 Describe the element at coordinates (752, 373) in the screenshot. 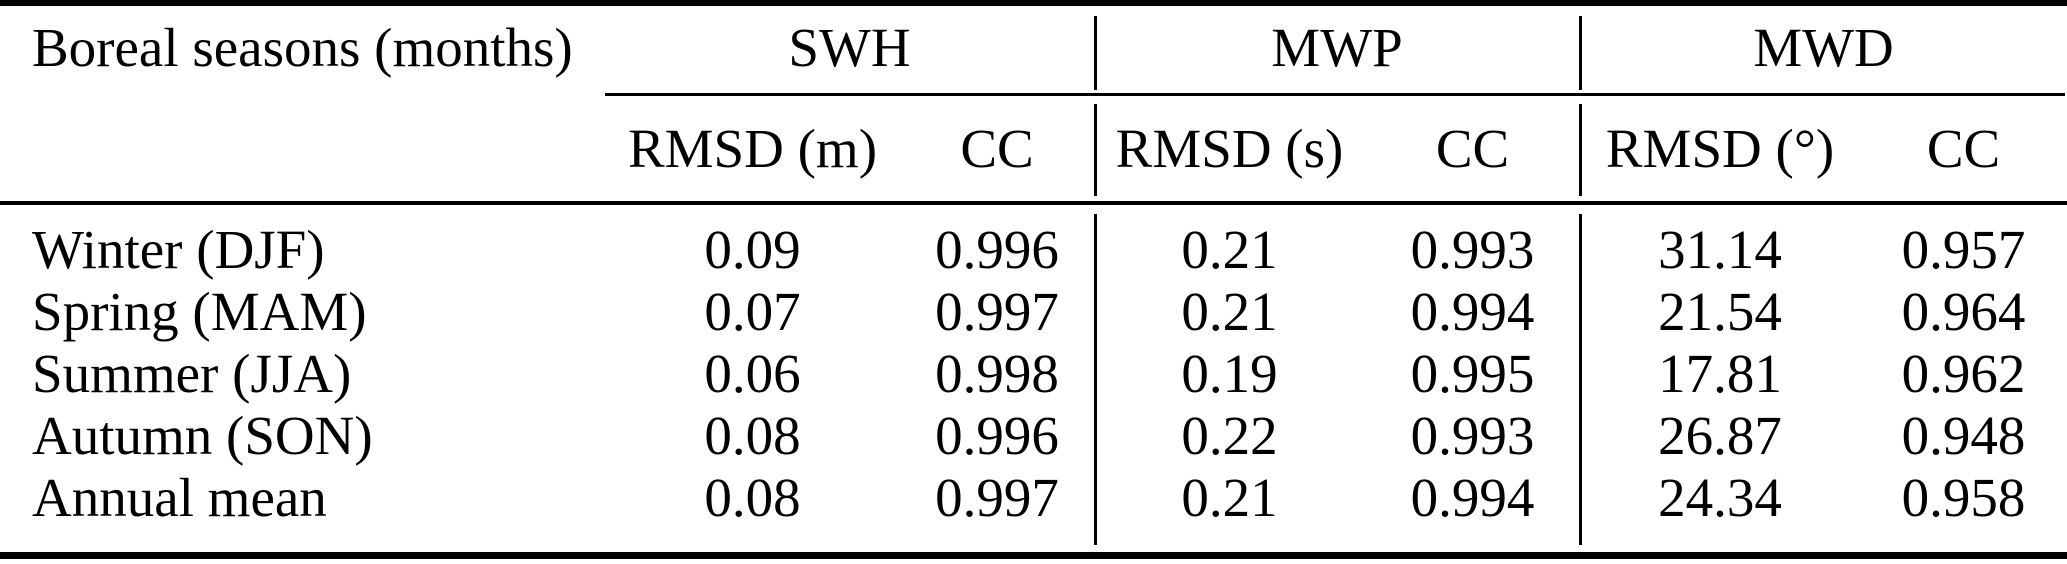

I see `cell-swh-rmsd: 0.06` at that location.